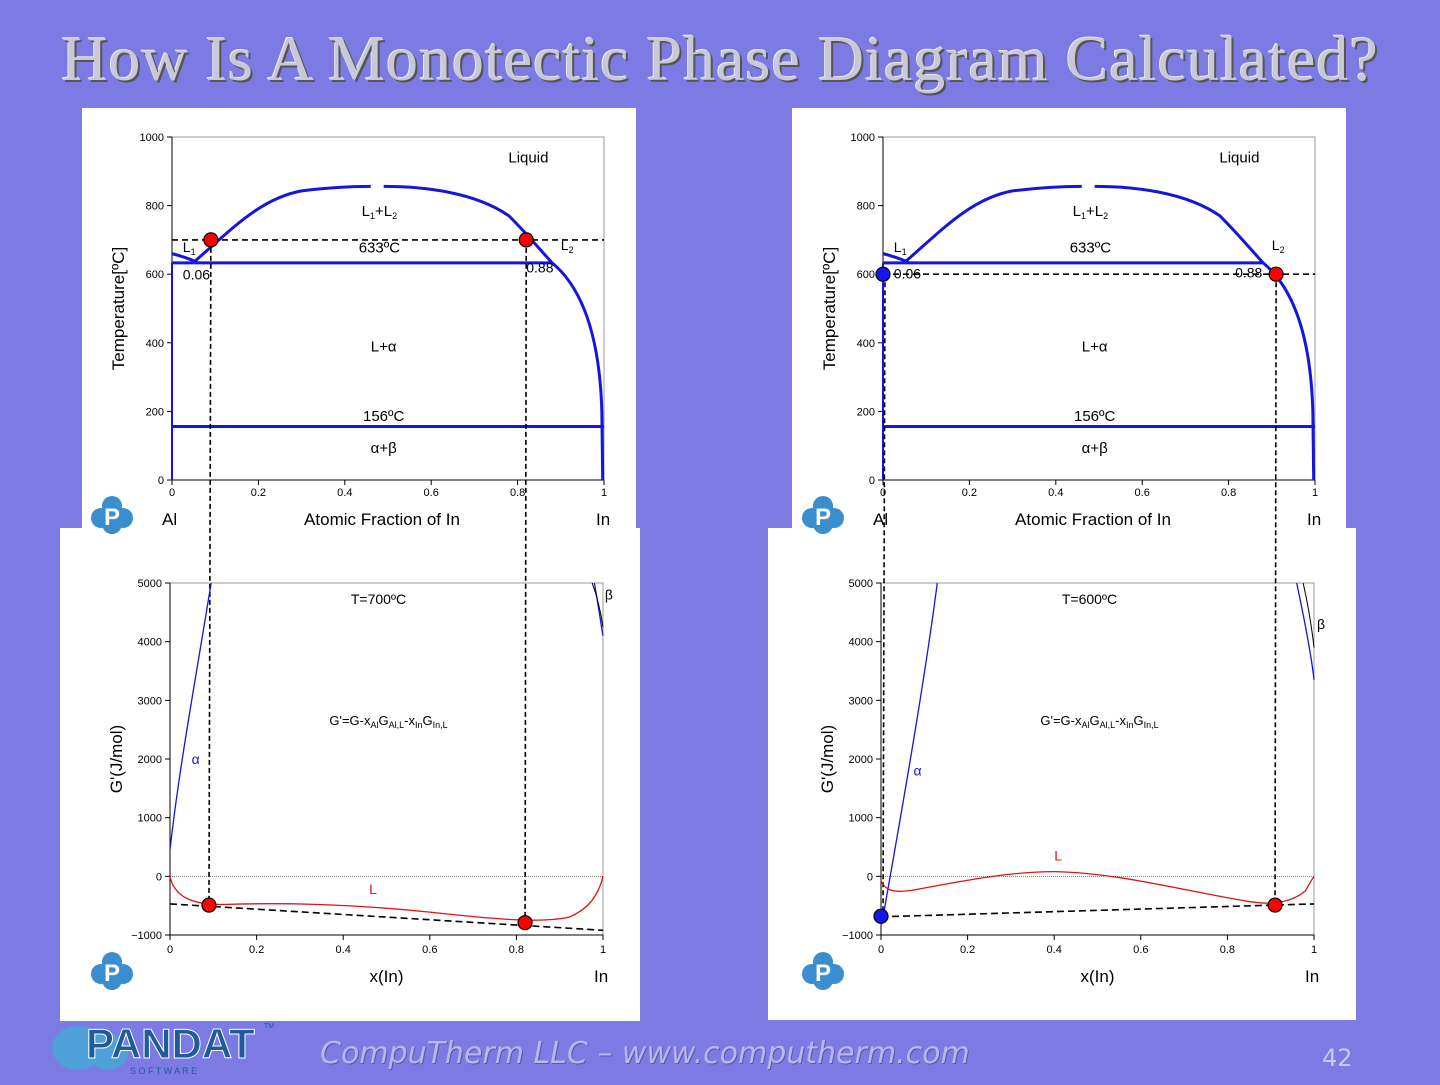  What do you see at coordinates (344, 493) in the screenshot?
I see `left-phase-xtick-label: 0.4` at bounding box center [344, 493].